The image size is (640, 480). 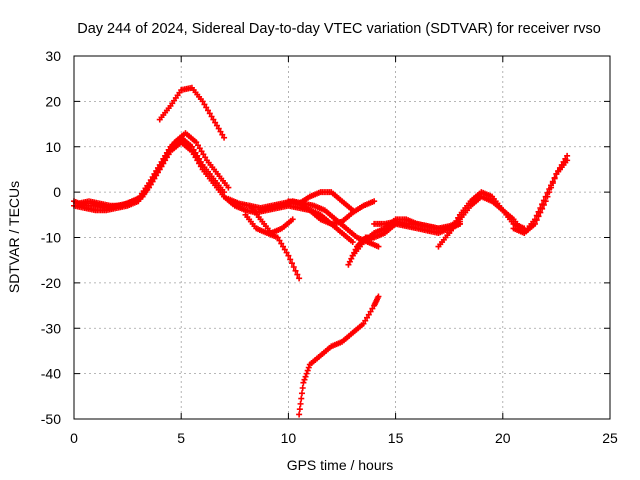 What do you see at coordinates (51, 283) in the screenshot?
I see `y-tick-label: -20` at bounding box center [51, 283].